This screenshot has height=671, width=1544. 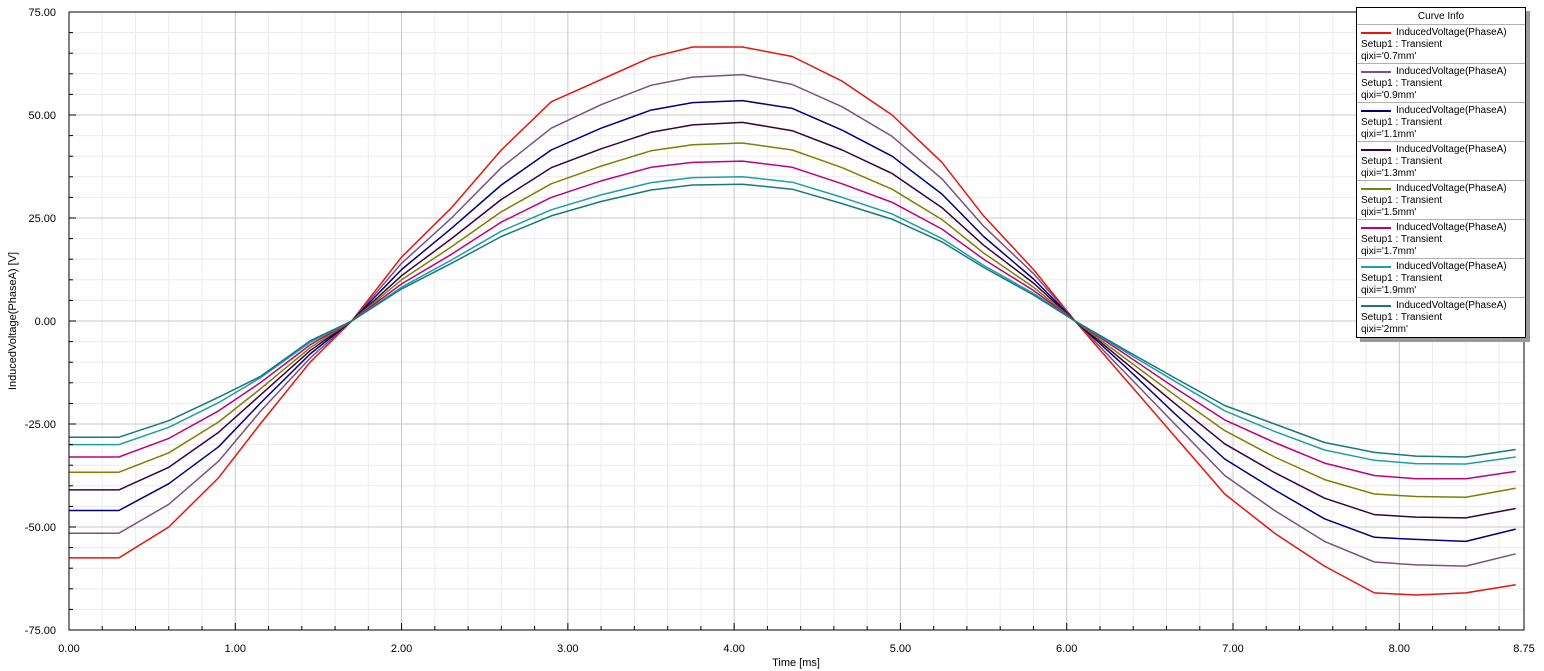 I want to click on x-tick-label: 7.00, so click(x=1232, y=649).